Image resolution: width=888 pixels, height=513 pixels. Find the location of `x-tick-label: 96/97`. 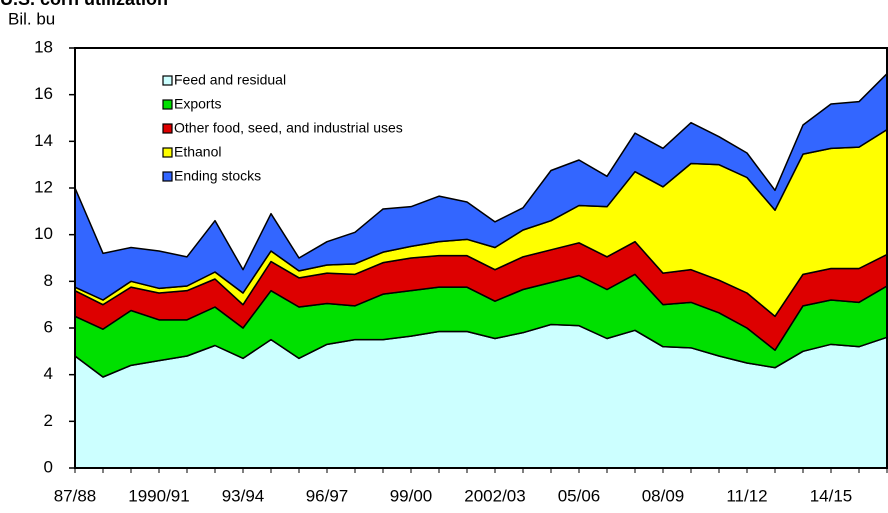

x-tick-label: 96/97 is located at coordinates (327, 495).